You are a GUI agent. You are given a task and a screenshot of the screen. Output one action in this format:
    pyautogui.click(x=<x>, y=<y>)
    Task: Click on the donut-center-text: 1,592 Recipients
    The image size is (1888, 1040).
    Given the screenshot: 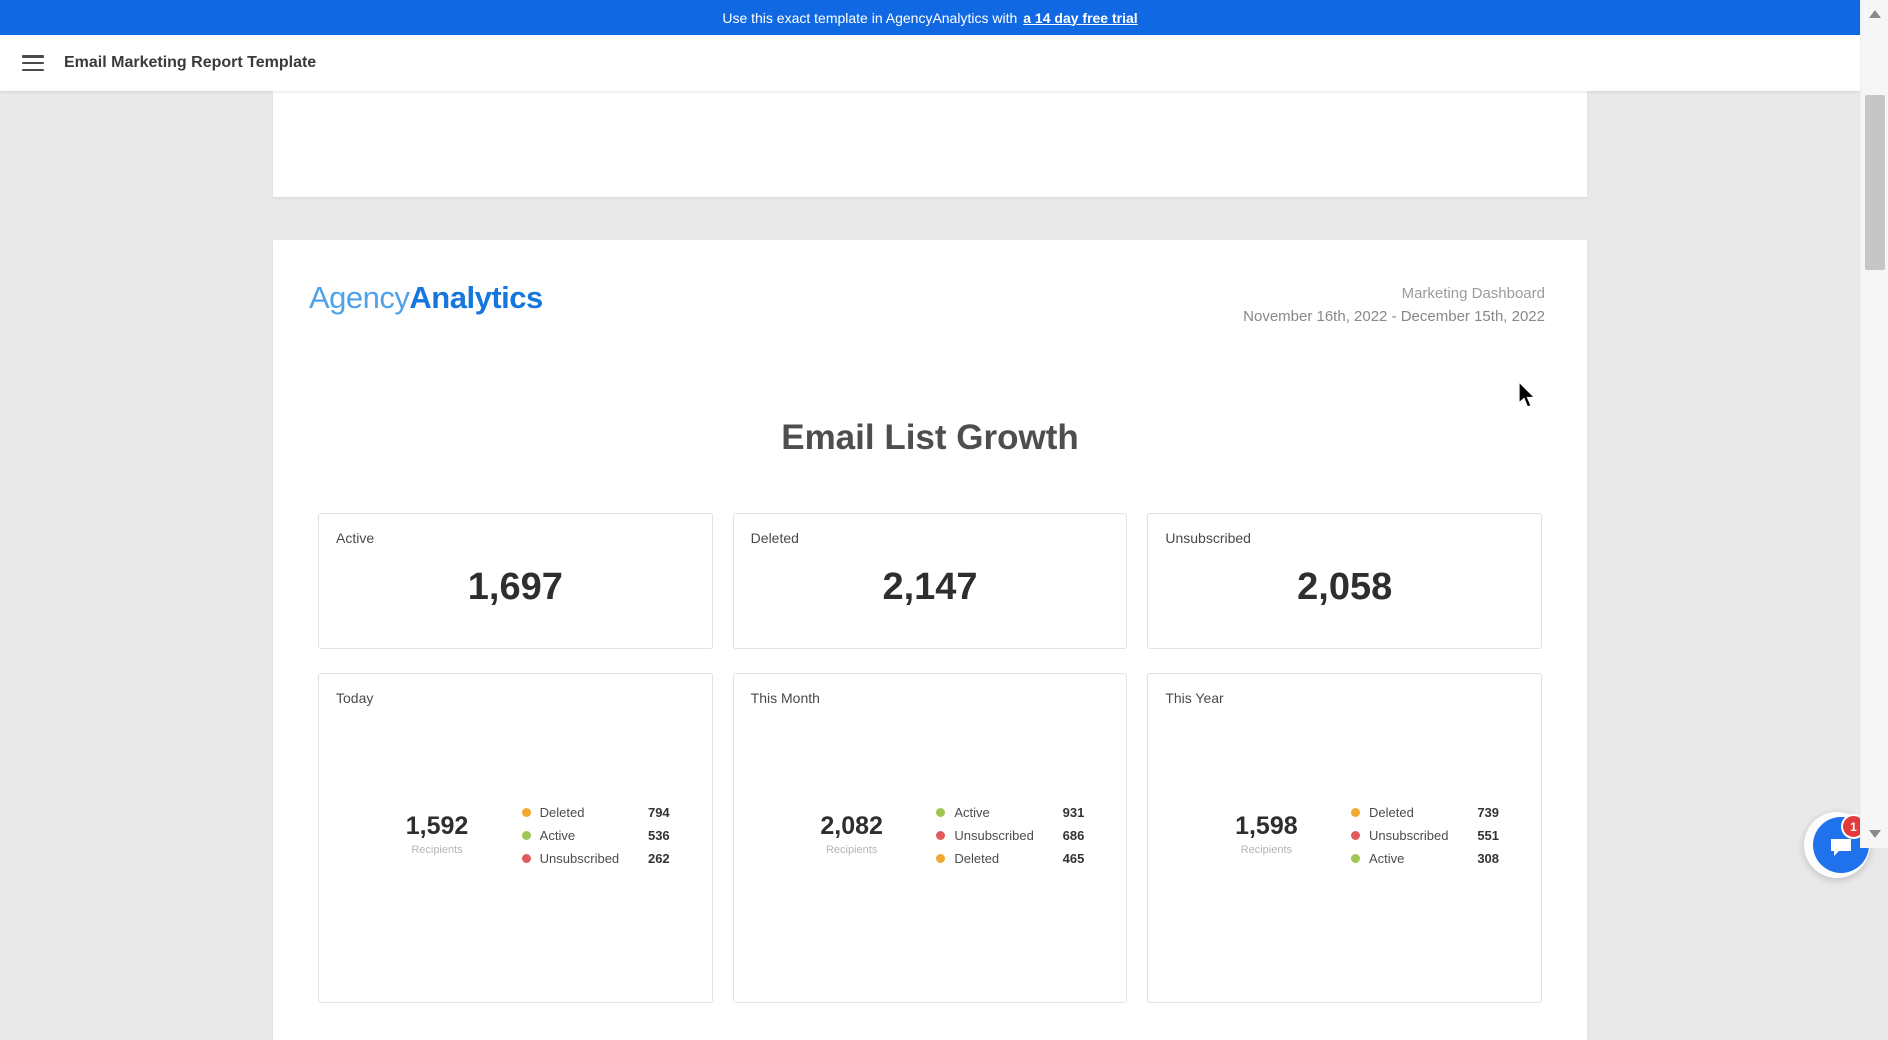 What is the action you would take?
    pyautogui.click(x=437, y=834)
    